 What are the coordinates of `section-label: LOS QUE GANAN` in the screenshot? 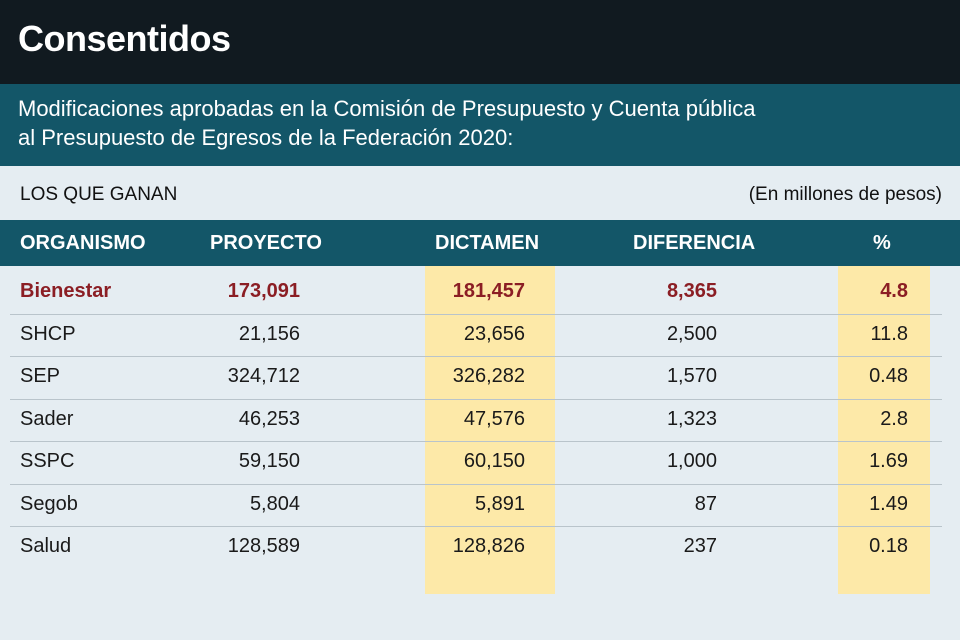 It's located at (99, 194).